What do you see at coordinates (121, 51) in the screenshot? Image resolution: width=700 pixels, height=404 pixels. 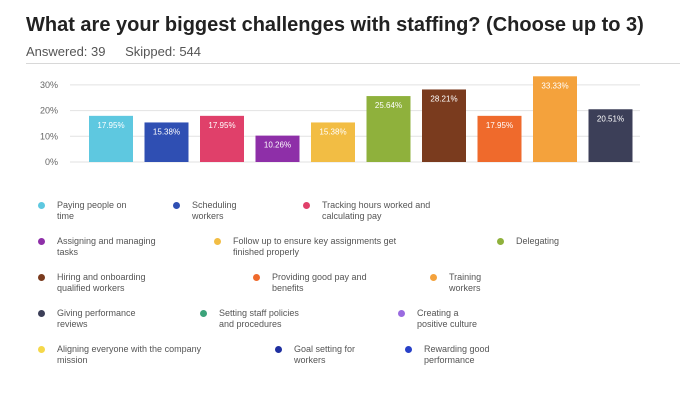 I see `response-stats: Answered: 39 Skipped: 544` at bounding box center [121, 51].